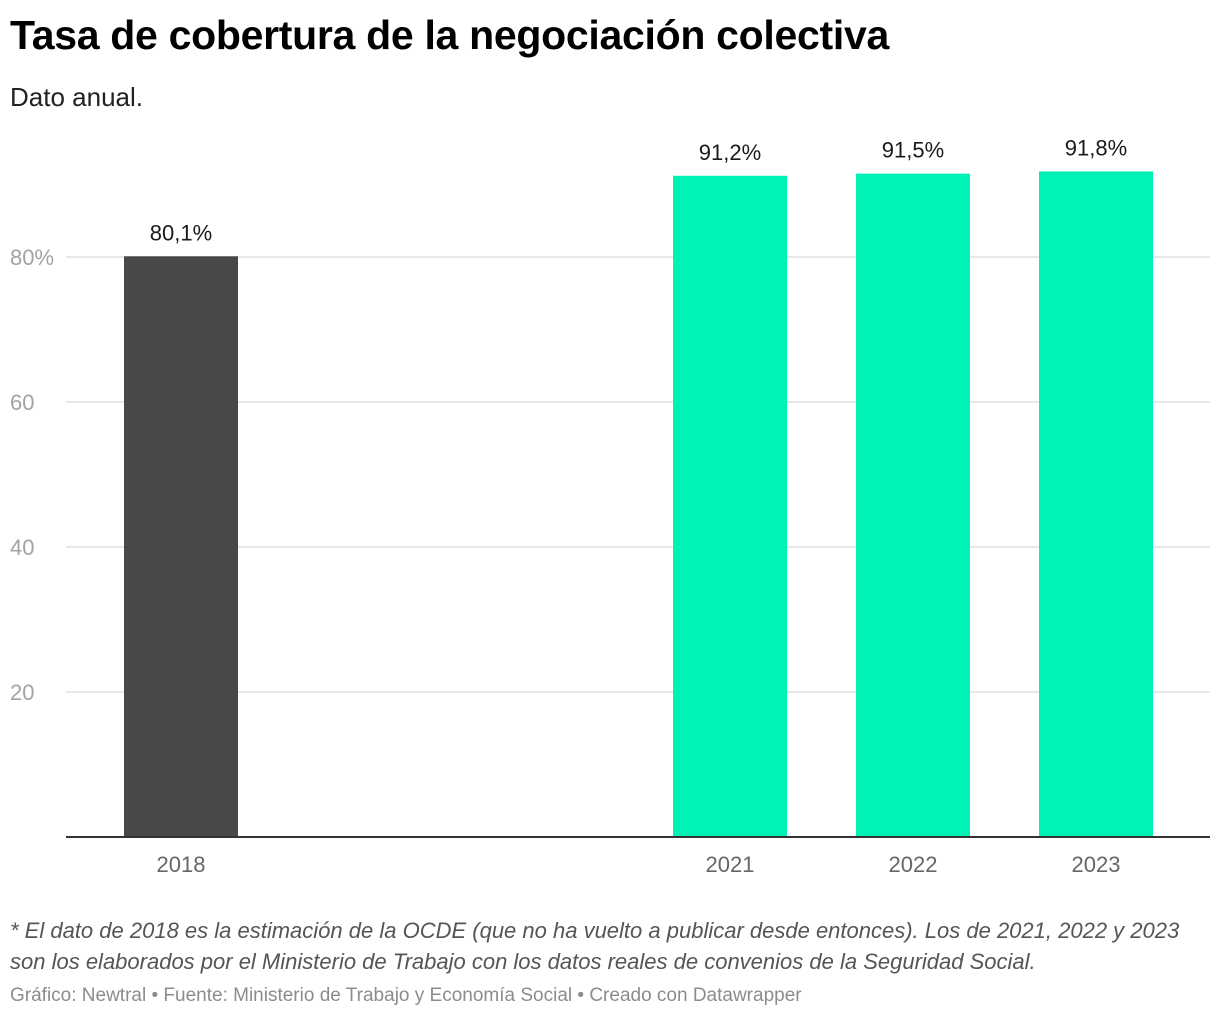 This screenshot has width=1220, height=1020. What do you see at coordinates (913, 150) in the screenshot?
I see `data-label-2022: 91,5%` at bounding box center [913, 150].